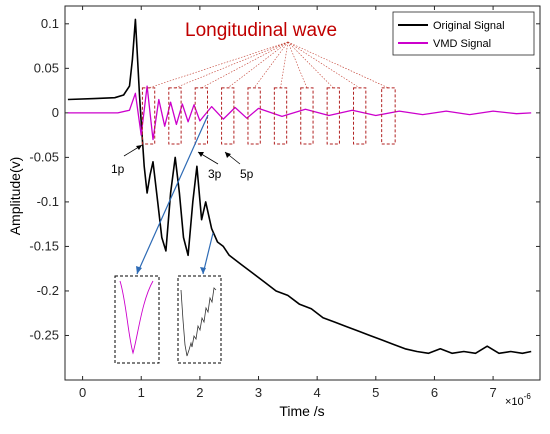 Image resolution: width=550 pixels, height=434 pixels. Describe the element at coordinates (172, 194) in the screenshot. I see `pointer-to-vmd-inset` at that location.